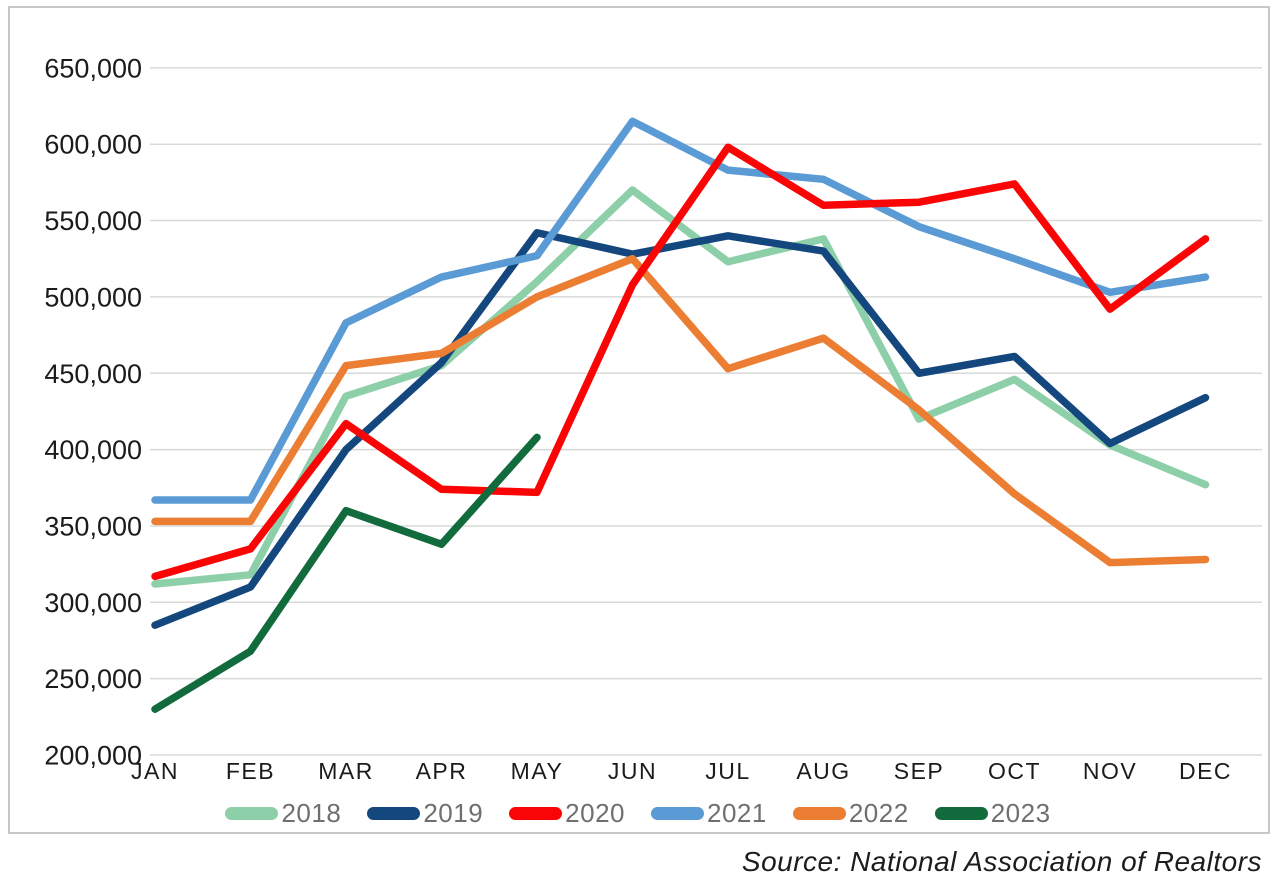 The height and width of the screenshot is (888, 1276). What do you see at coordinates (93, 679) in the screenshot?
I see `y-axis-tick-label: 250,000` at bounding box center [93, 679].